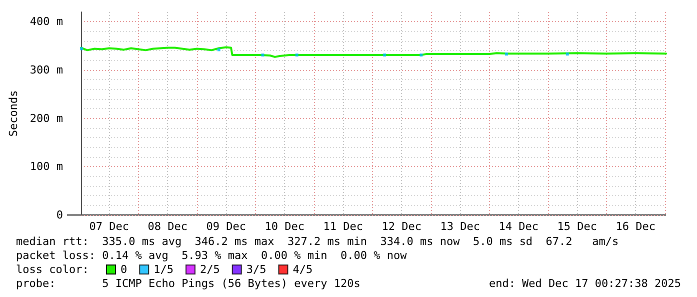  I want to click on x-tick-label: 10 Dec, so click(284, 226).